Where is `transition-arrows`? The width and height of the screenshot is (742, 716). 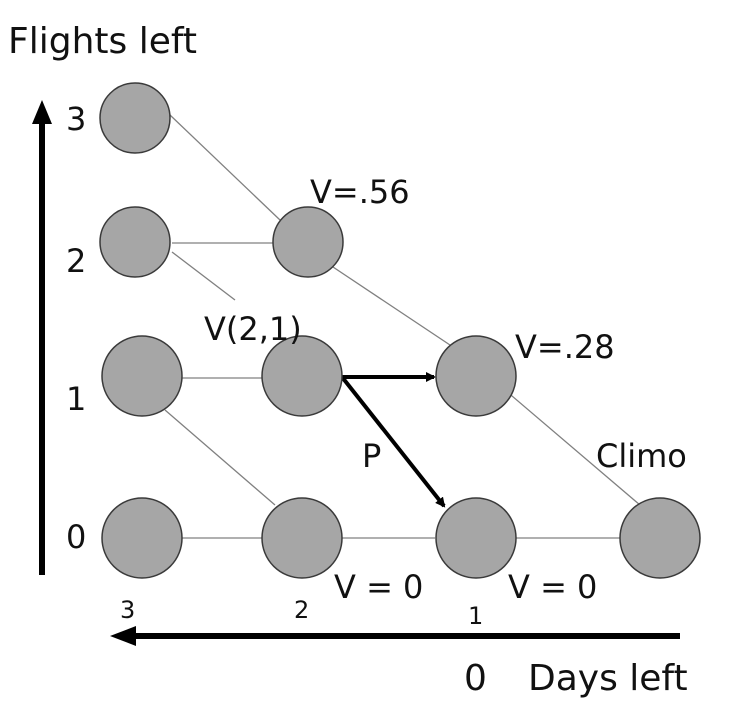
transition-arrows is located at coordinates (393, 440).